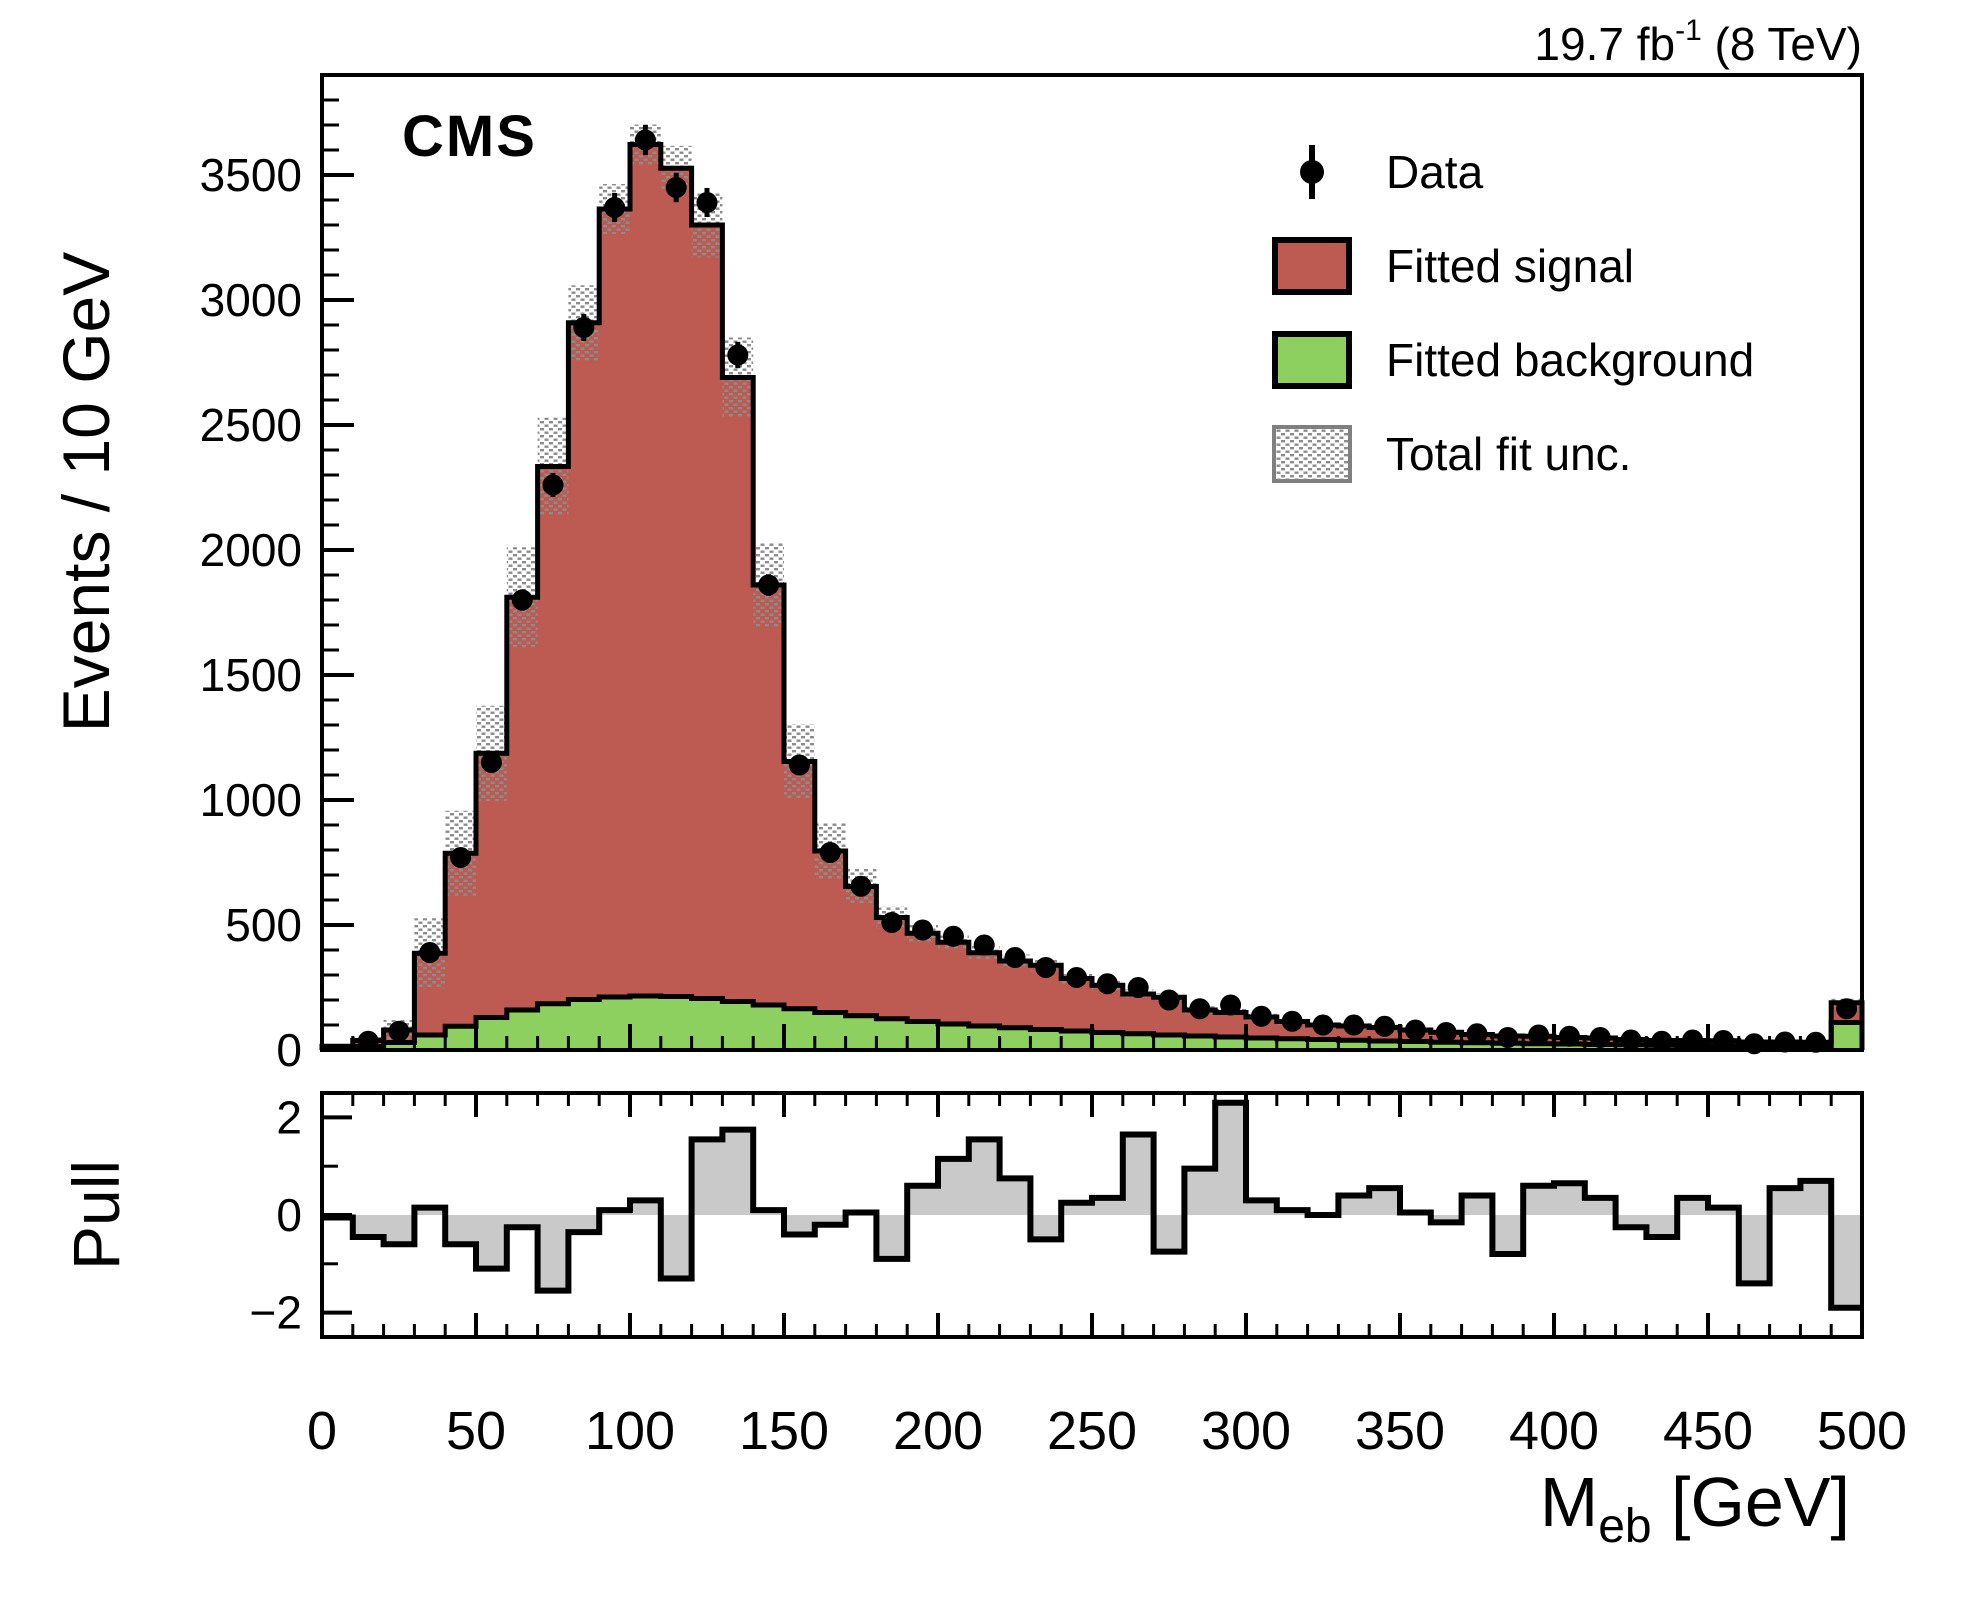 The image size is (1968, 1604). Describe the element at coordinates (1708, 1431) in the screenshot. I see `svg-text: 450` at that location.